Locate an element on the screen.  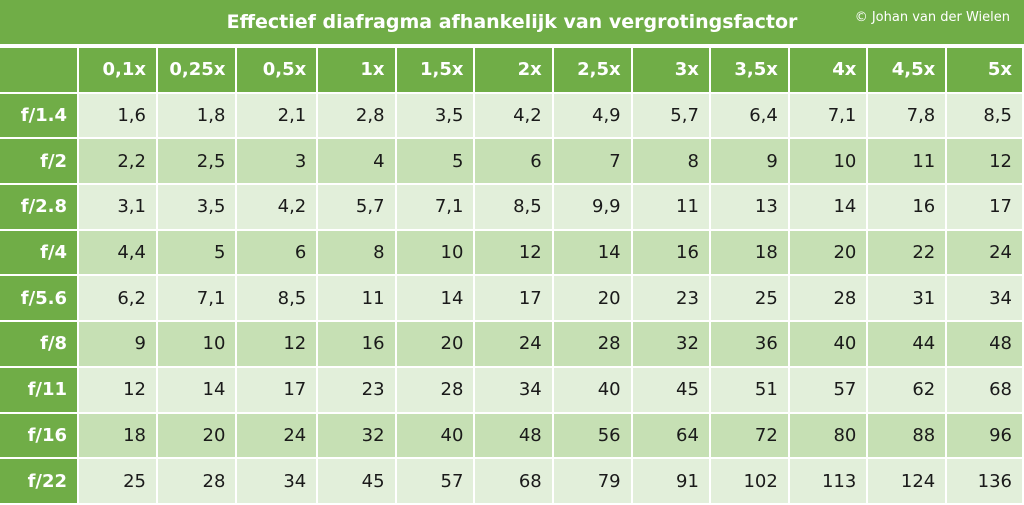
table-cell: 1,8 is located at coordinates (196, 115).